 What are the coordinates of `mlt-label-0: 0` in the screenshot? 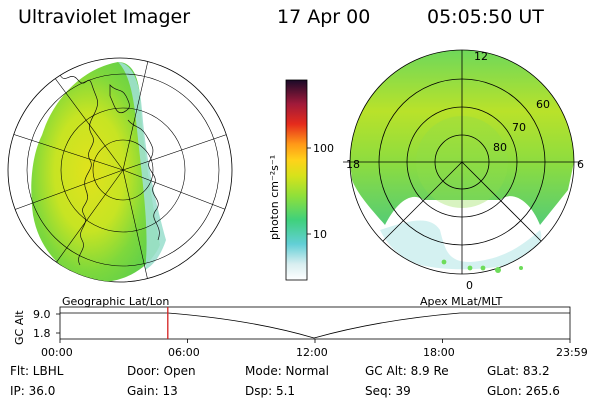 It's located at (469, 285).